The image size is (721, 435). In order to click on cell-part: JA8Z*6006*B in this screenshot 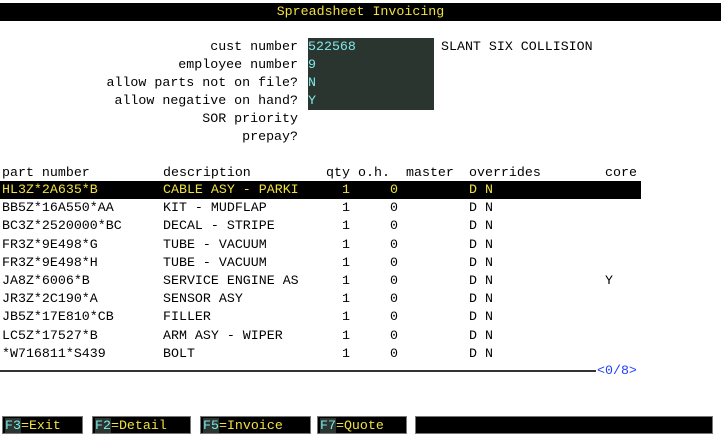, I will do `click(46, 280)`.